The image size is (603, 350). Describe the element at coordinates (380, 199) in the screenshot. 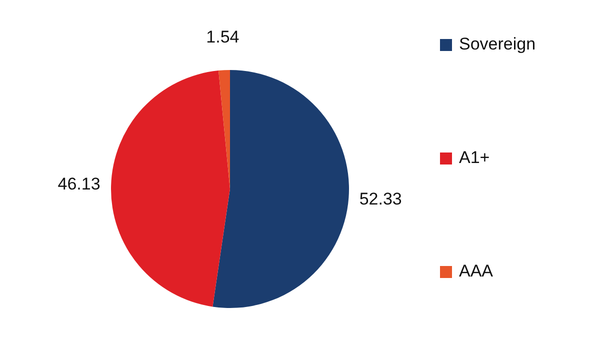

I see `data-label: 52.33` at that location.